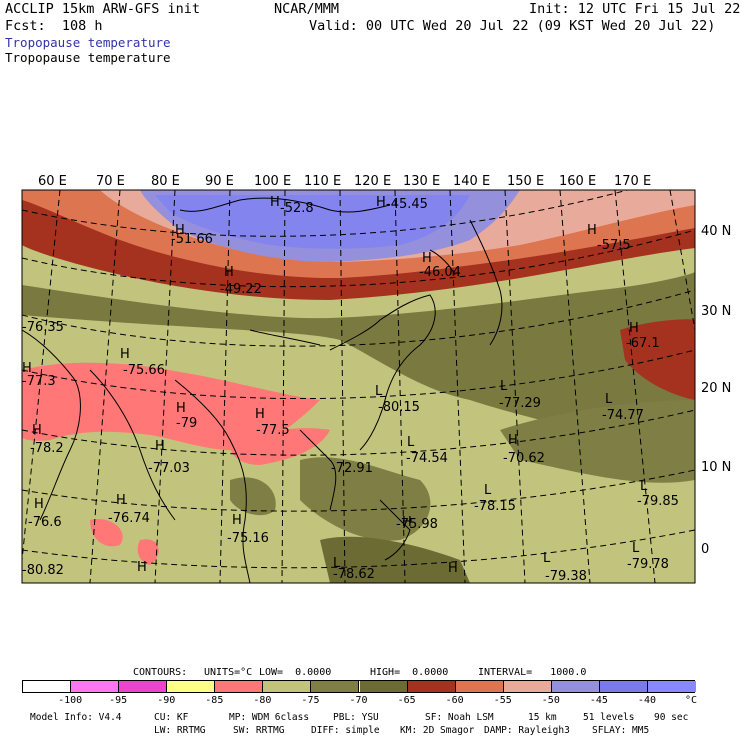 This screenshot has height=740, width=740. What do you see at coordinates (39, 381) in the screenshot?
I see `map-value-label: -77.3` at bounding box center [39, 381].